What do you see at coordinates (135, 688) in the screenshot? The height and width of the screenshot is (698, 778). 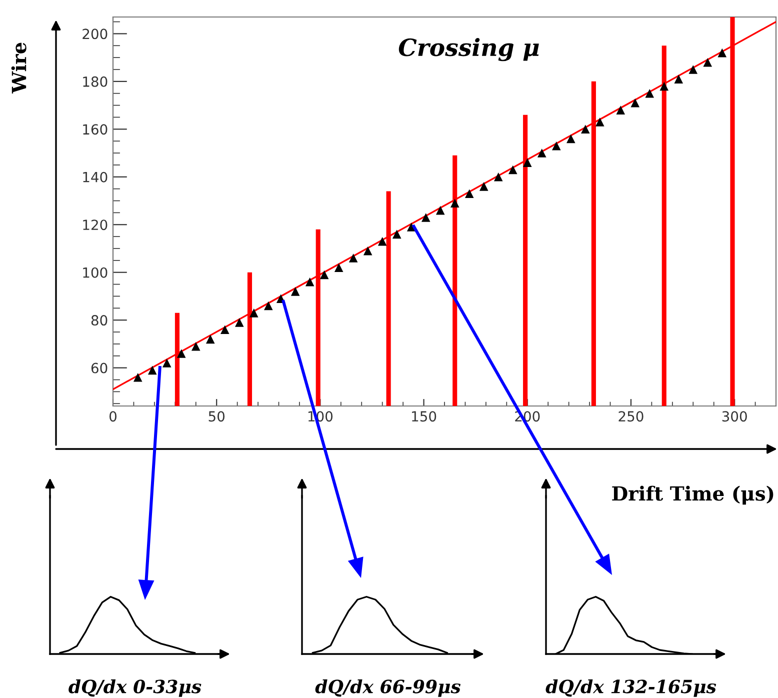 I see `text: dQ/dx 0-33μs` at bounding box center [135, 688].